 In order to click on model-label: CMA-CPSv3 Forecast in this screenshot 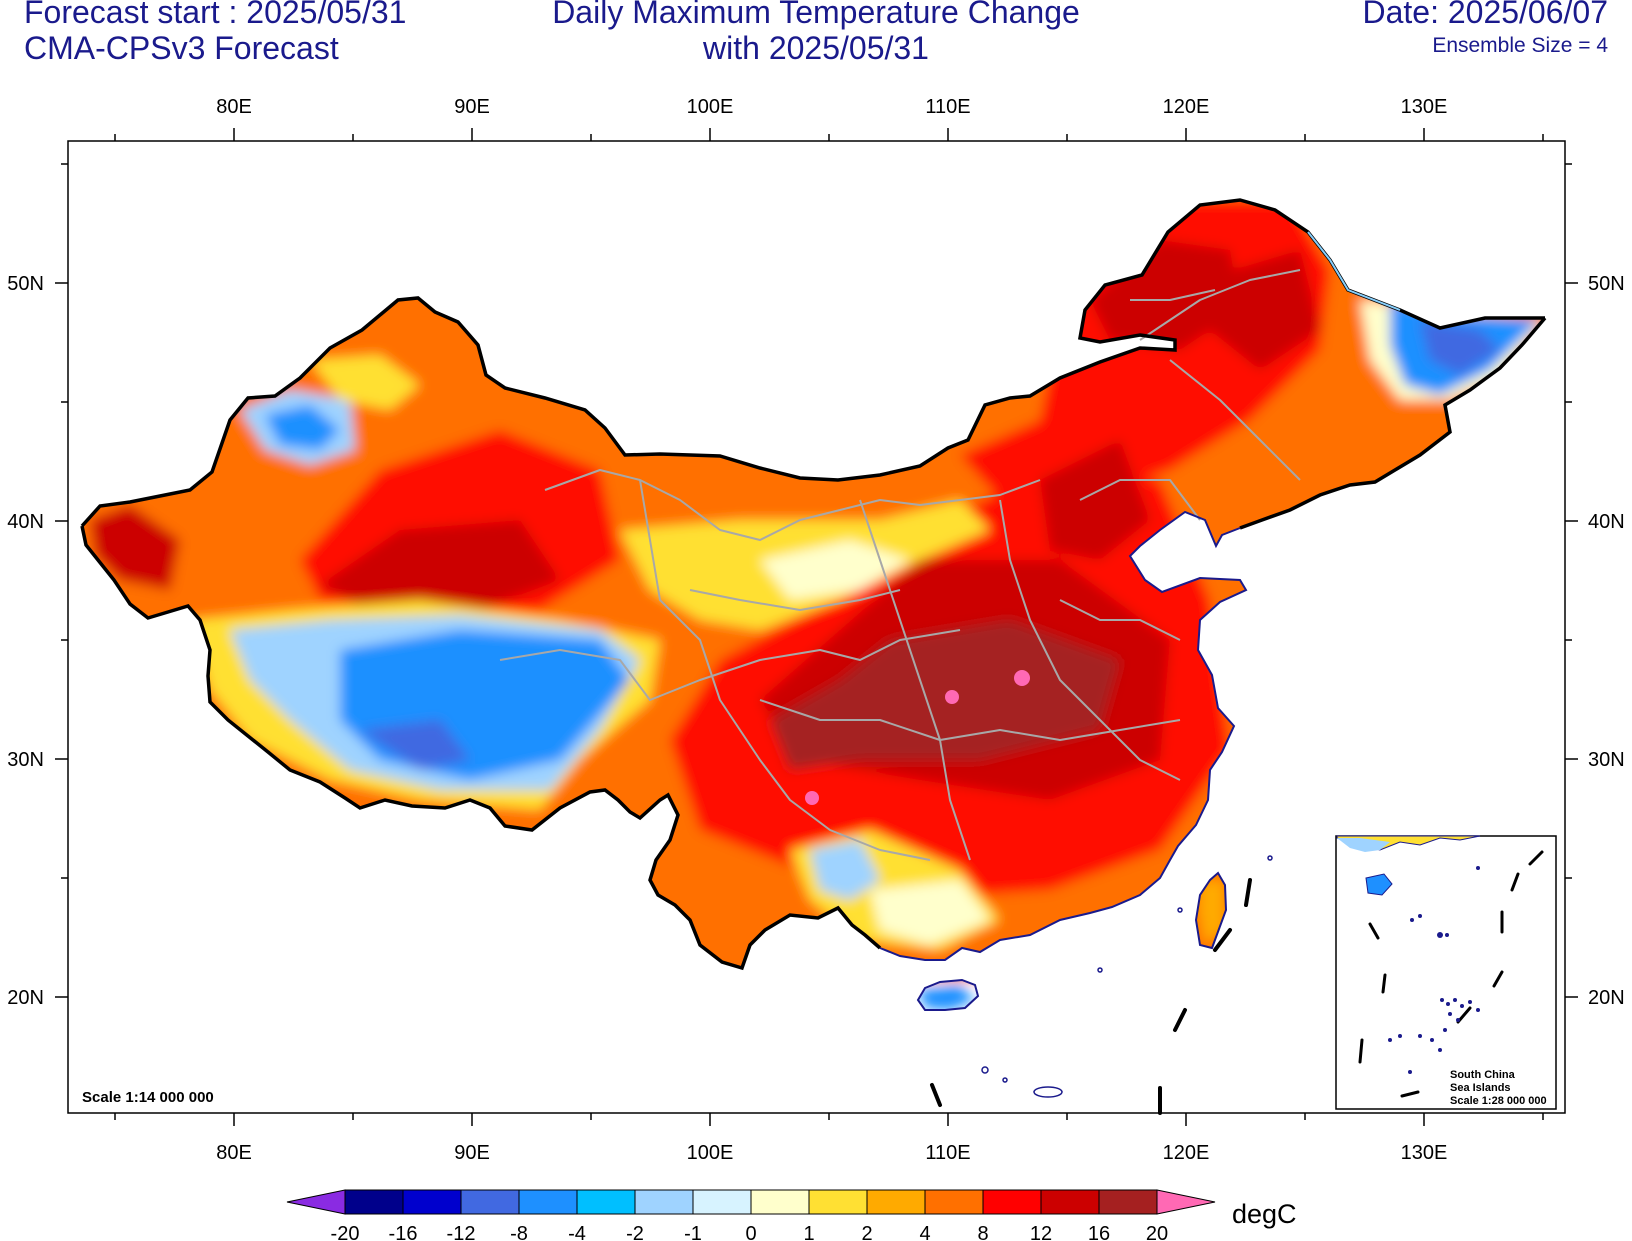, I will do `click(181, 48)`.